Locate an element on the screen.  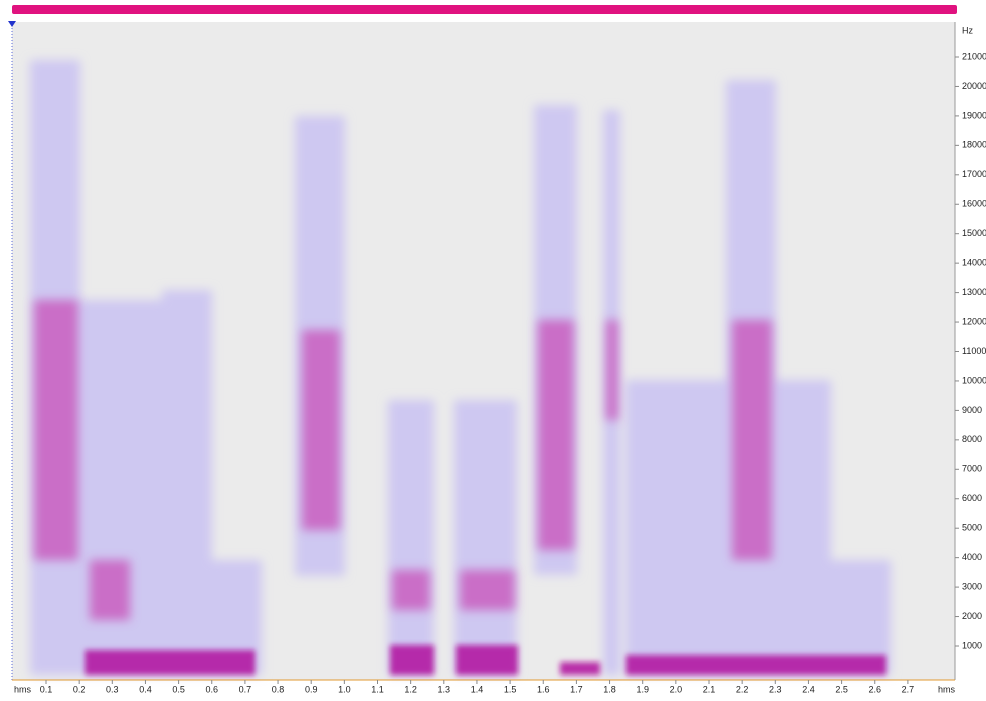
x-tick-label: 2.7 is located at coordinates (908, 689).